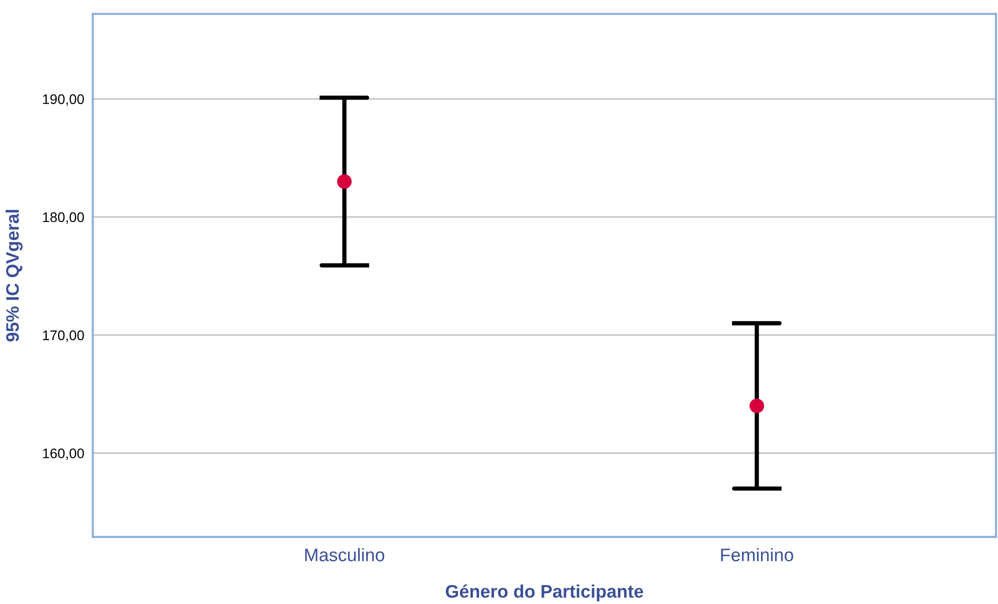  Describe the element at coordinates (545, 593) in the screenshot. I see `x-axis-title: Género do Participante` at that location.